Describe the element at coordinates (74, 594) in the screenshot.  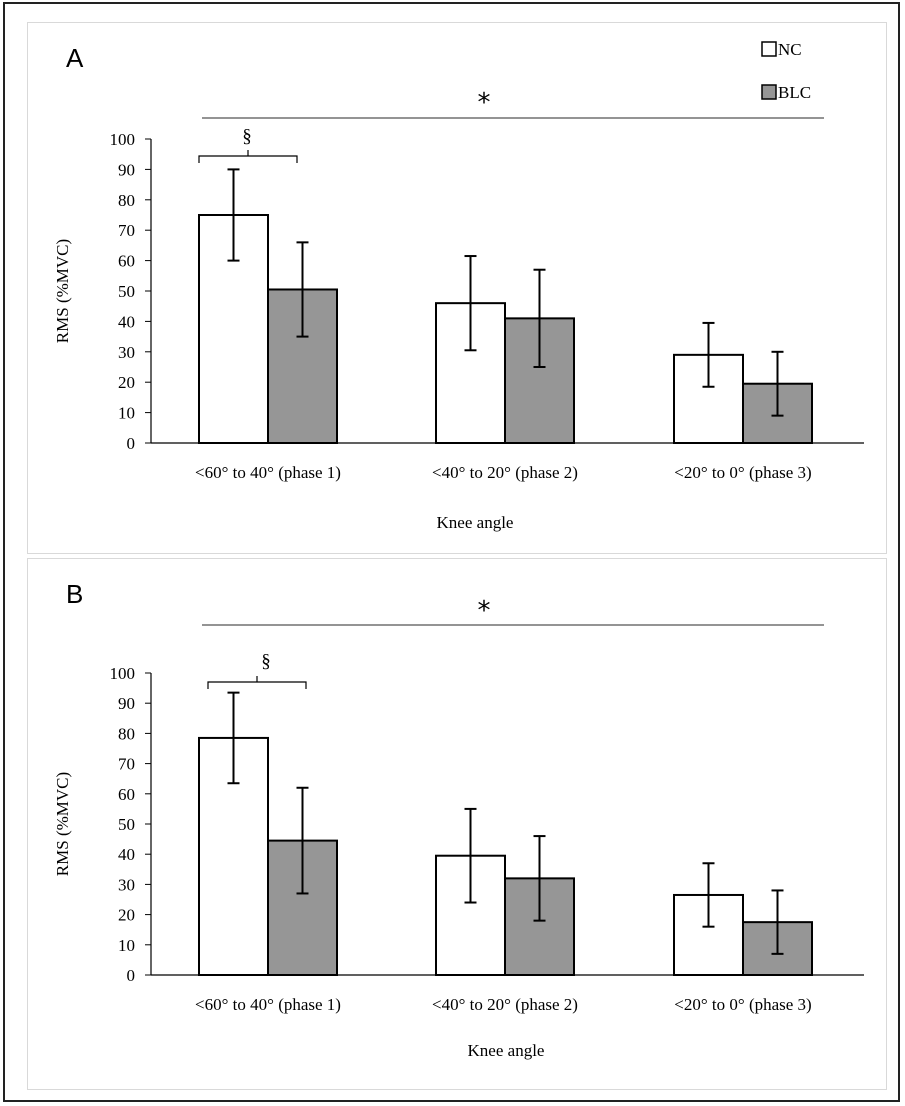
I see `panel-letter-b: B` at that location.